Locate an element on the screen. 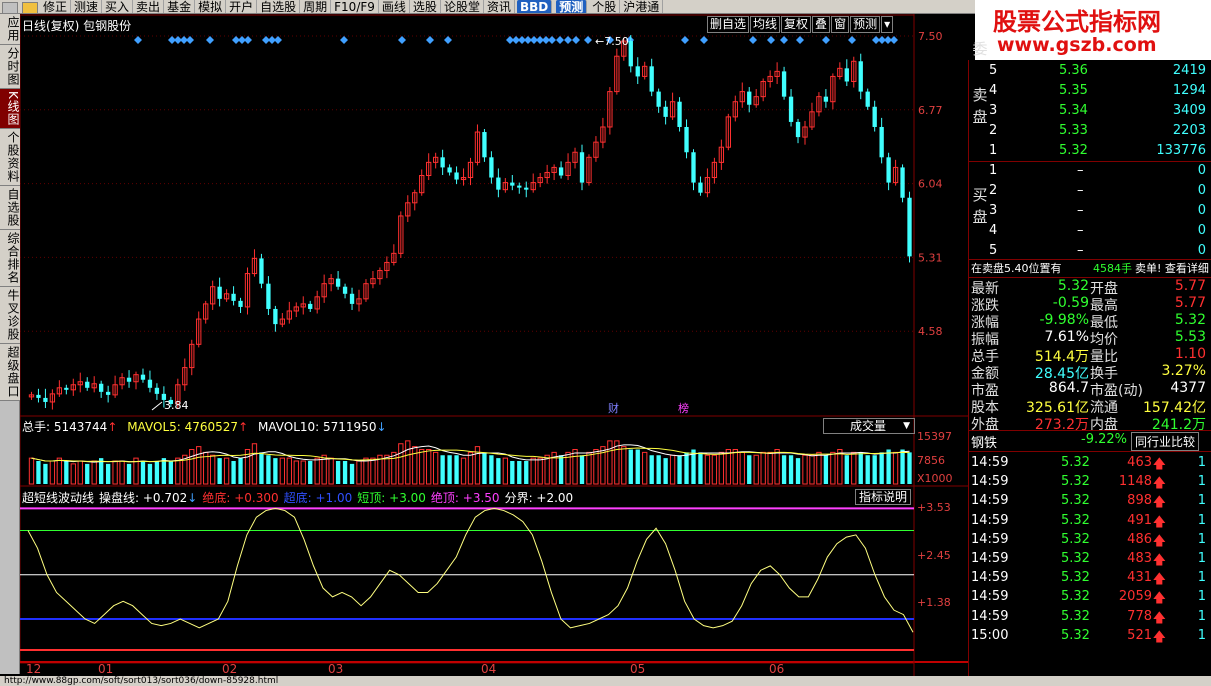 The height and width of the screenshot is (686, 1211). quote-row: 在卖盘5.40位置有 4584手 卖单! 查看详细 is located at coordinates (1090, 268).